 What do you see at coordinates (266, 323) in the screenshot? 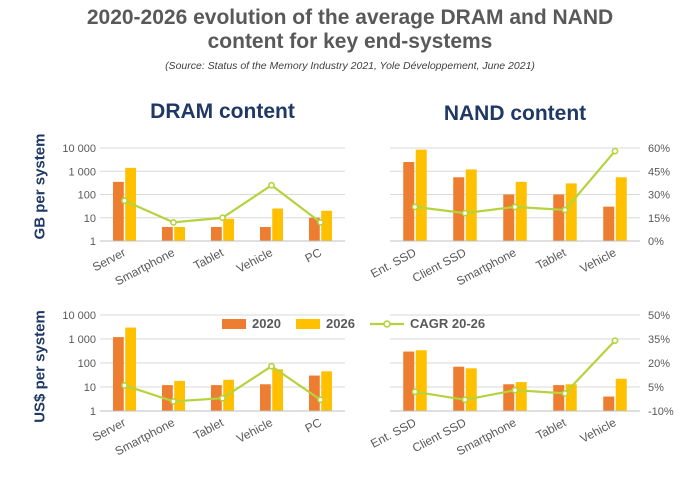
I see `legend-label-2020: 2020` at bounding box center [266, 323].